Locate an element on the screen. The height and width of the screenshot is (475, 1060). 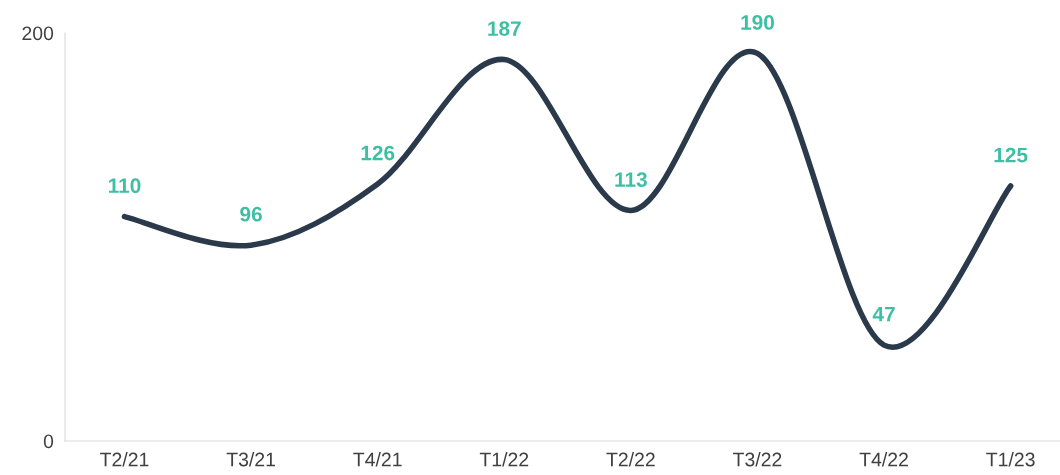
data-label: 110 is located at coordinates (125, 186).